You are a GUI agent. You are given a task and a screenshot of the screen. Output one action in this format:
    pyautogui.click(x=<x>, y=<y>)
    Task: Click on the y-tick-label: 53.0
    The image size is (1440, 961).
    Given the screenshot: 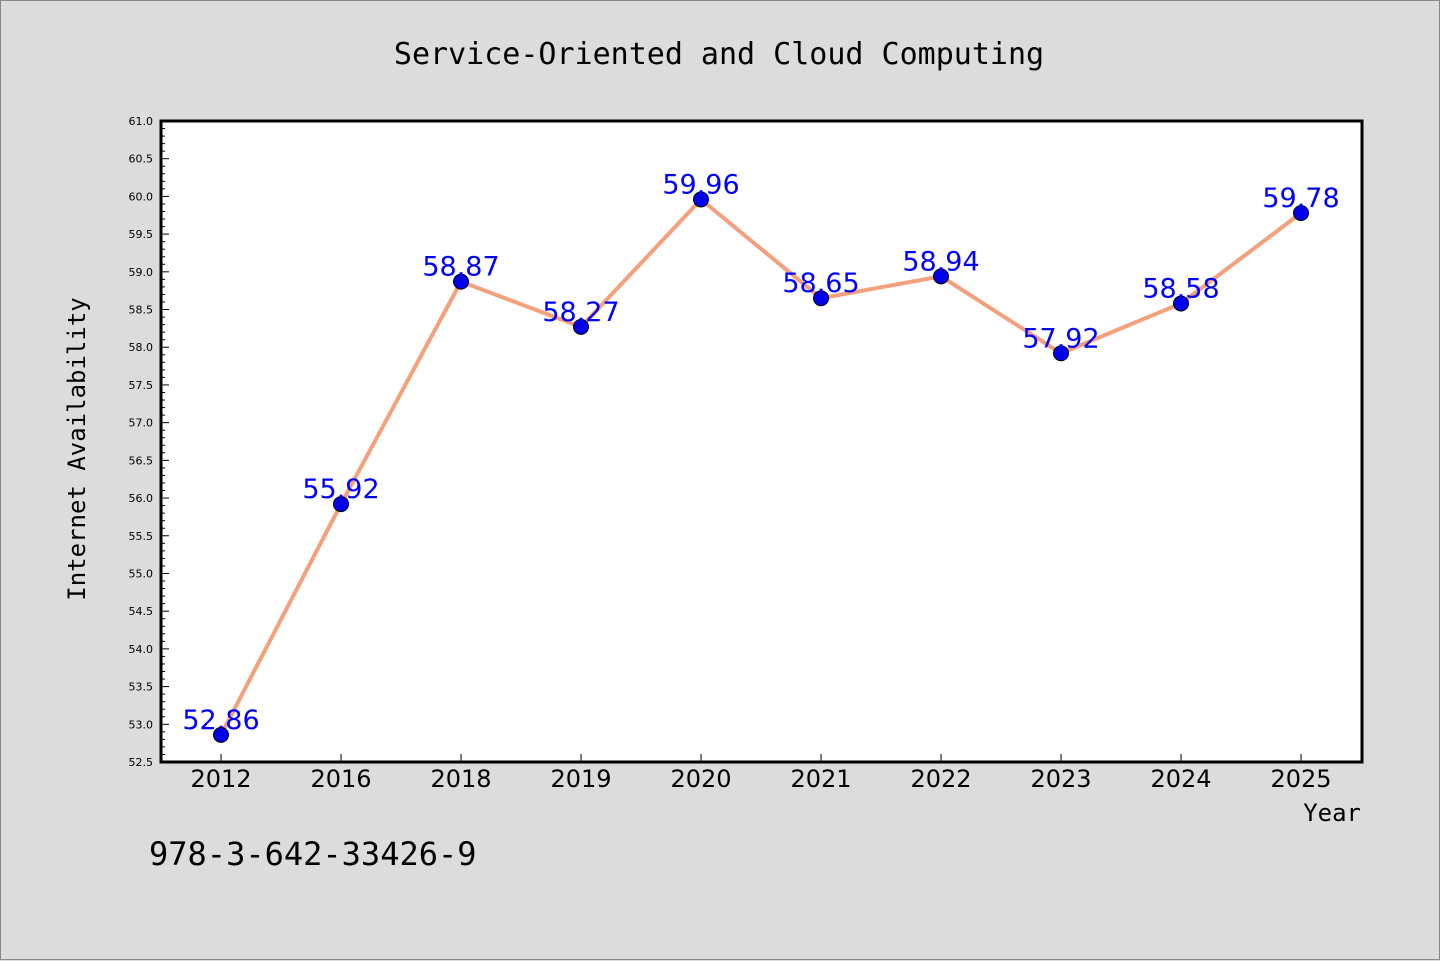 What is the action you would take?
    pyautogui.click(x=141, y=724)
    